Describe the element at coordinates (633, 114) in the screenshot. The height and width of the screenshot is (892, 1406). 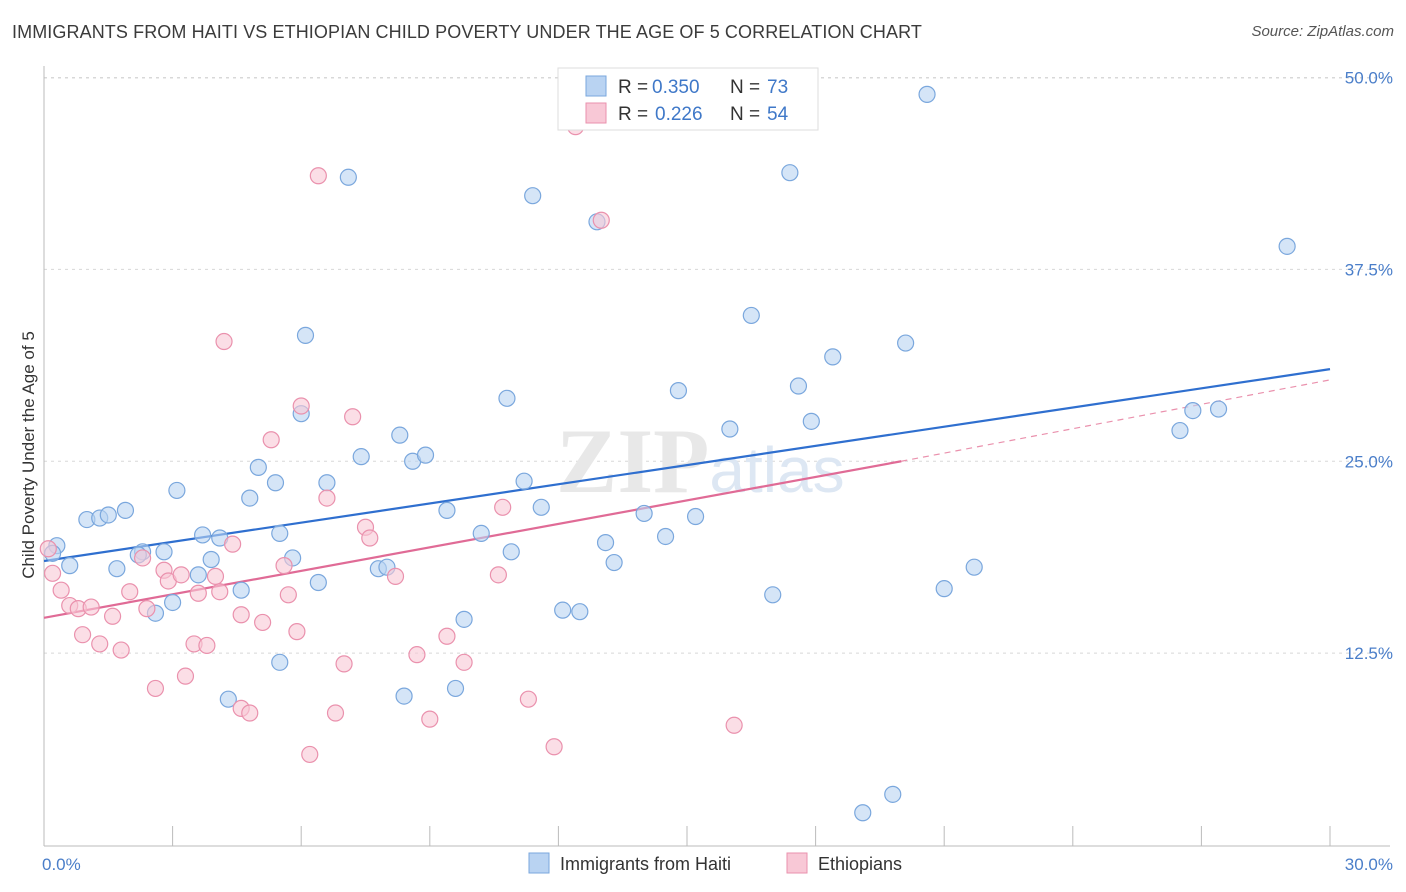
I see `legend-r-label-ethiopians: R =` at that location.